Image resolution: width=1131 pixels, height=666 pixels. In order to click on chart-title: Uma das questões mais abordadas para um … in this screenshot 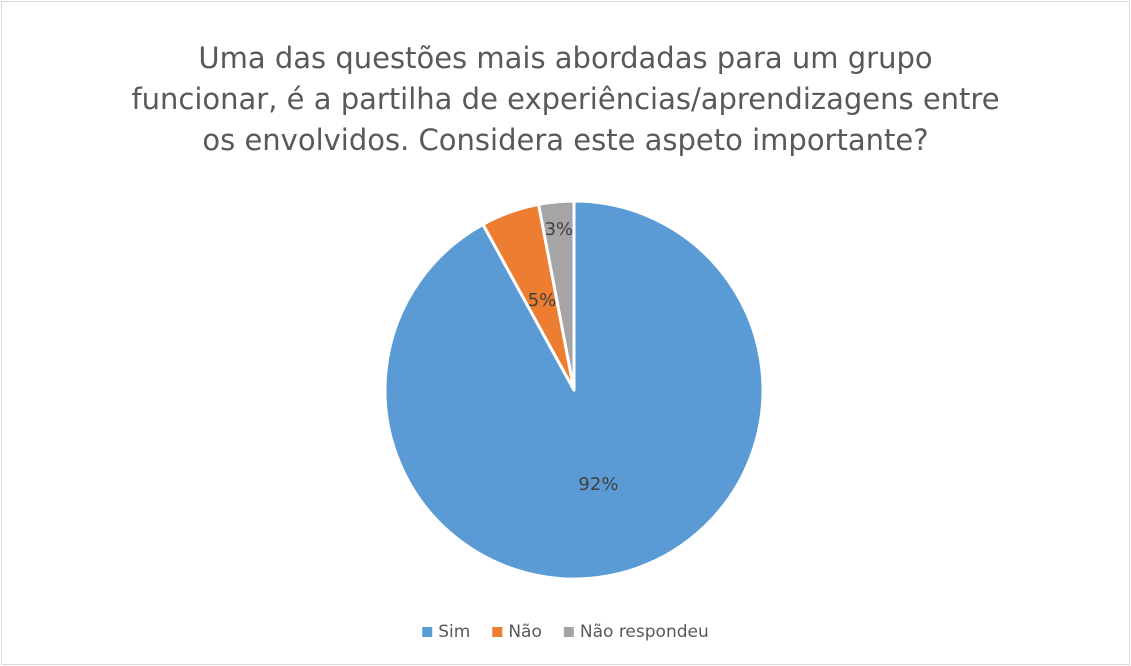, I will do `click(565, 99)`.